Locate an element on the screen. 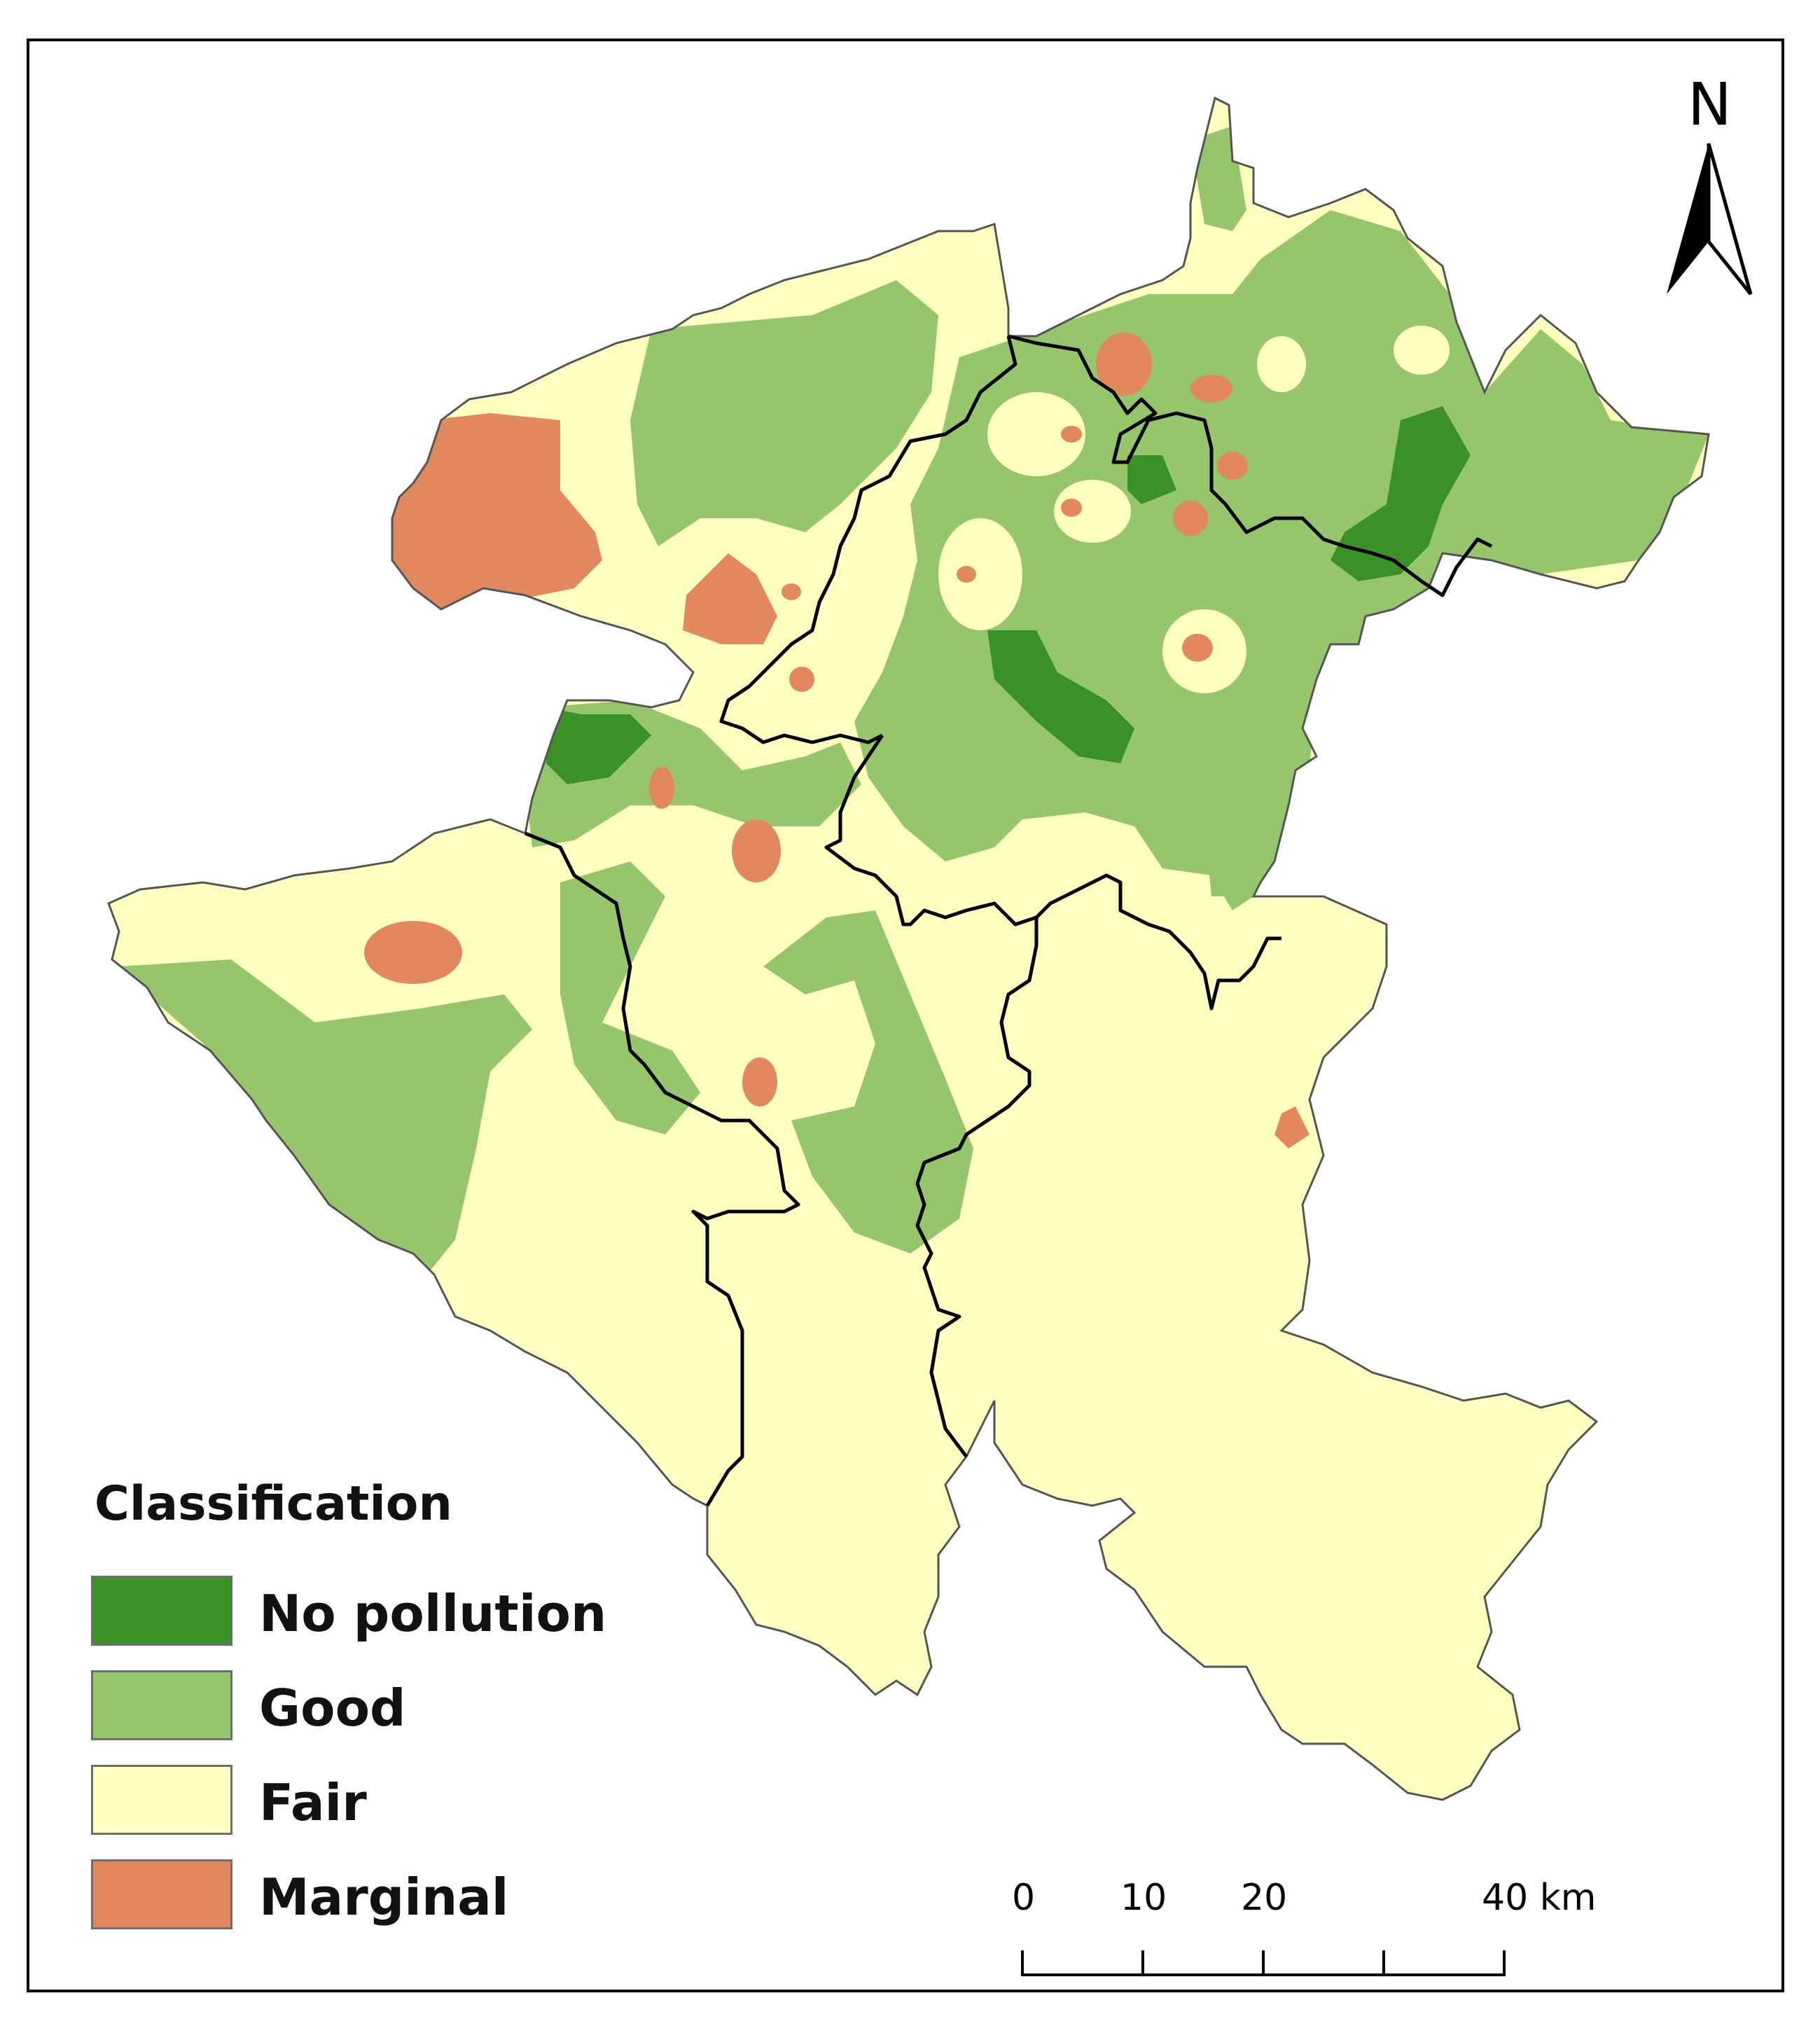 Image resolution: width=1820 pixels, height=2033 pixels. legend-label-fair: Fair is located at coordinates (313, 1802).